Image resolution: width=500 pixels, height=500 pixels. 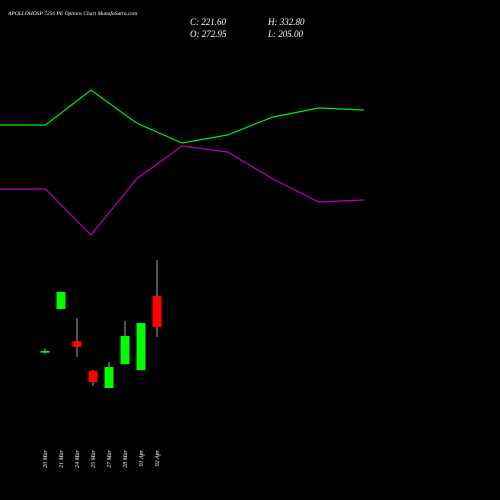 What do you see at coordinates (62, 458) in the screenshot?
I see `x-tick-label: 21 Mar` at bounding box center [62, 458].